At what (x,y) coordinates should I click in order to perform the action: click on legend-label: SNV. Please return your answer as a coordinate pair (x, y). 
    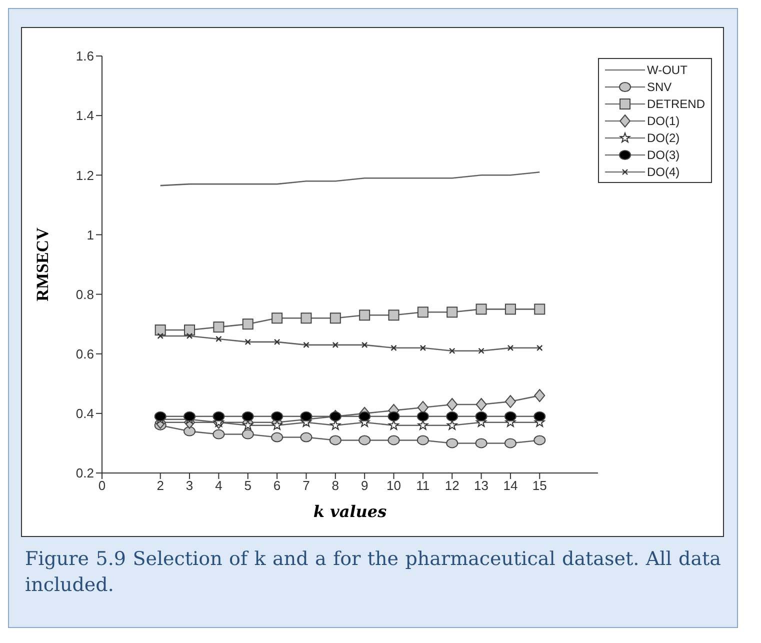
    Looking at the image, I should click on (659, 87).